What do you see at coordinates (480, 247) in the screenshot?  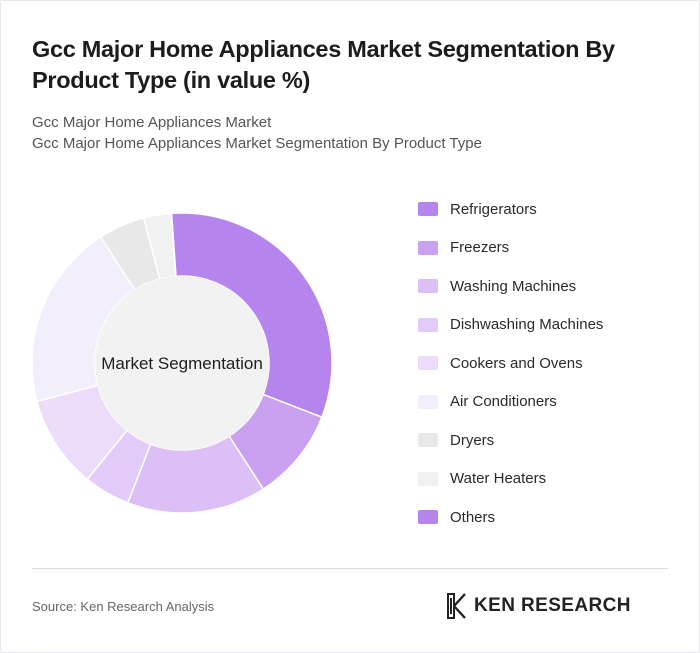 I see `legend-label: Freezers` at bounding box center [480, 247].